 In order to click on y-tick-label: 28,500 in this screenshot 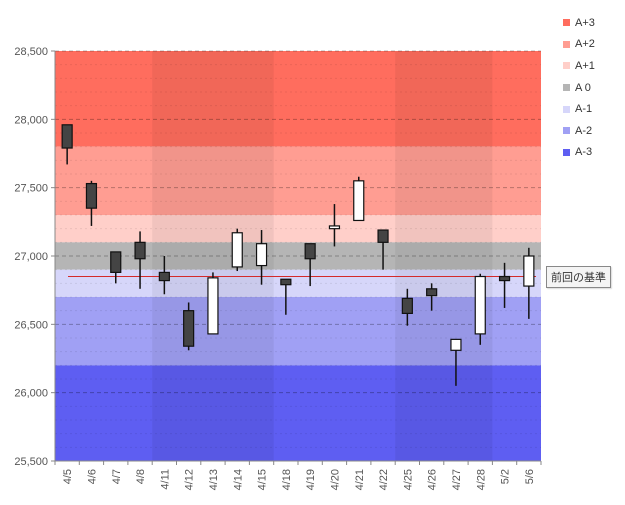, I will do `click(31, 52)`.